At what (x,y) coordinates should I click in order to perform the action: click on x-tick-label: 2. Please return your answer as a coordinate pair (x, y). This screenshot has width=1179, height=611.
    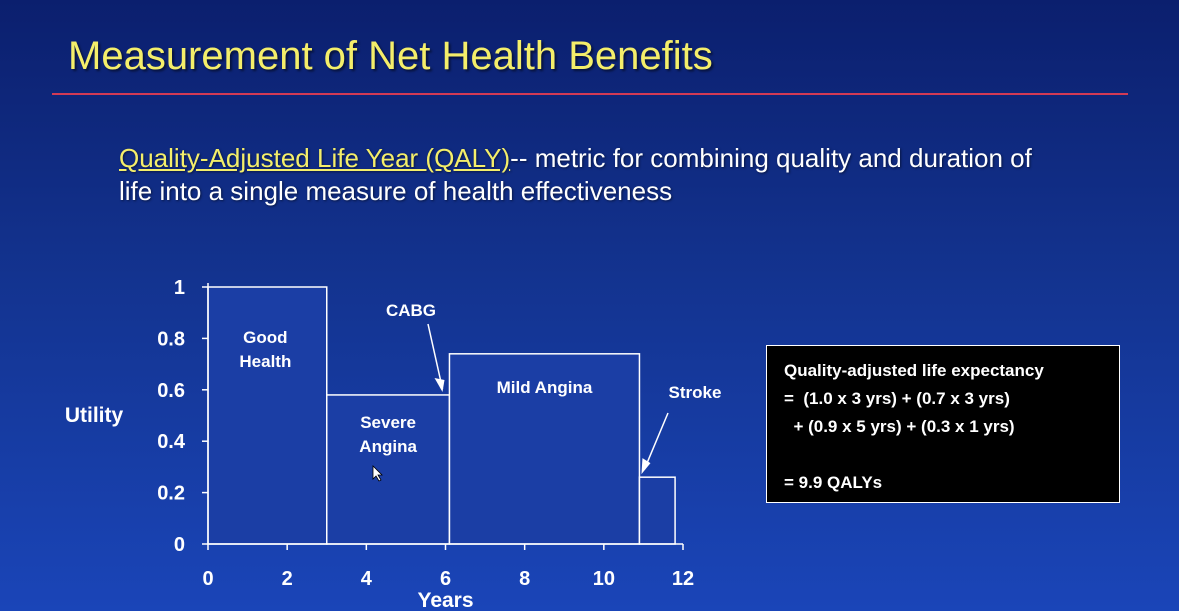
    Looking at the image, I should click on (287, 579).